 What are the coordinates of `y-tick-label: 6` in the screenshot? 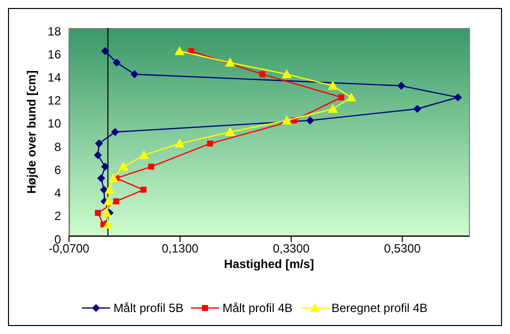 It's located at (58, 169).